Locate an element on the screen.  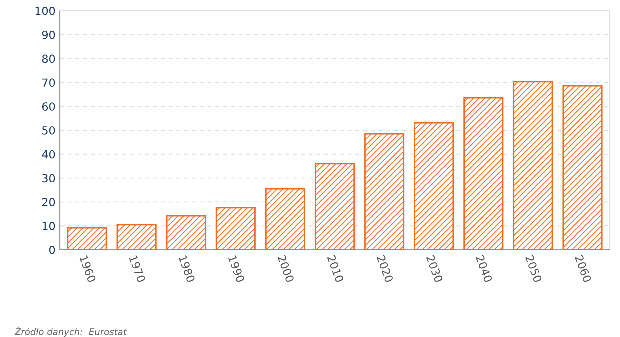
y-tick-label: 0 is located at coordinates (52, 250).